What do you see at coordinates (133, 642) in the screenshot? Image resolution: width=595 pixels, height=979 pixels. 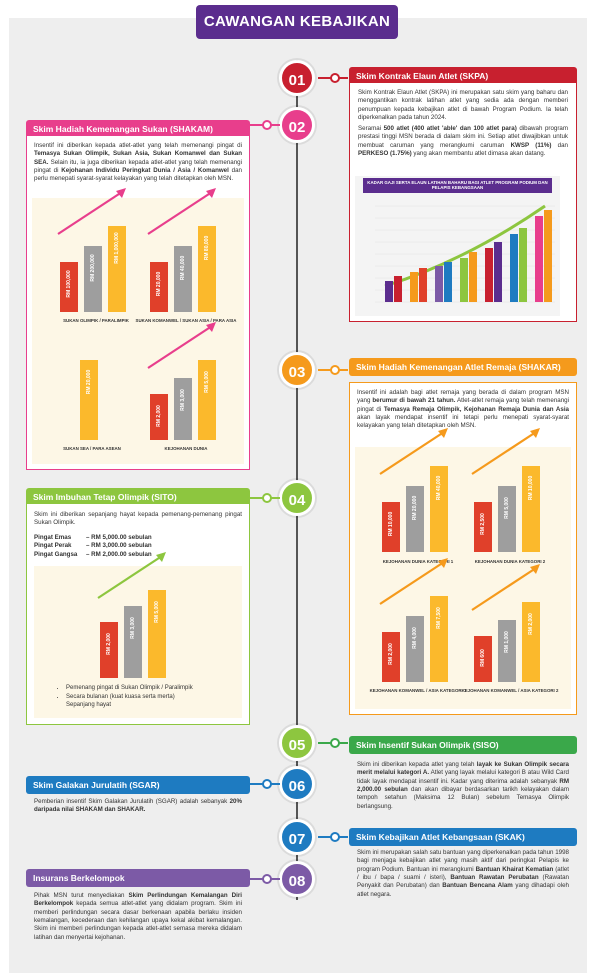 I see `sito-bar: RM 3,000` at bounding box center [133, 642].